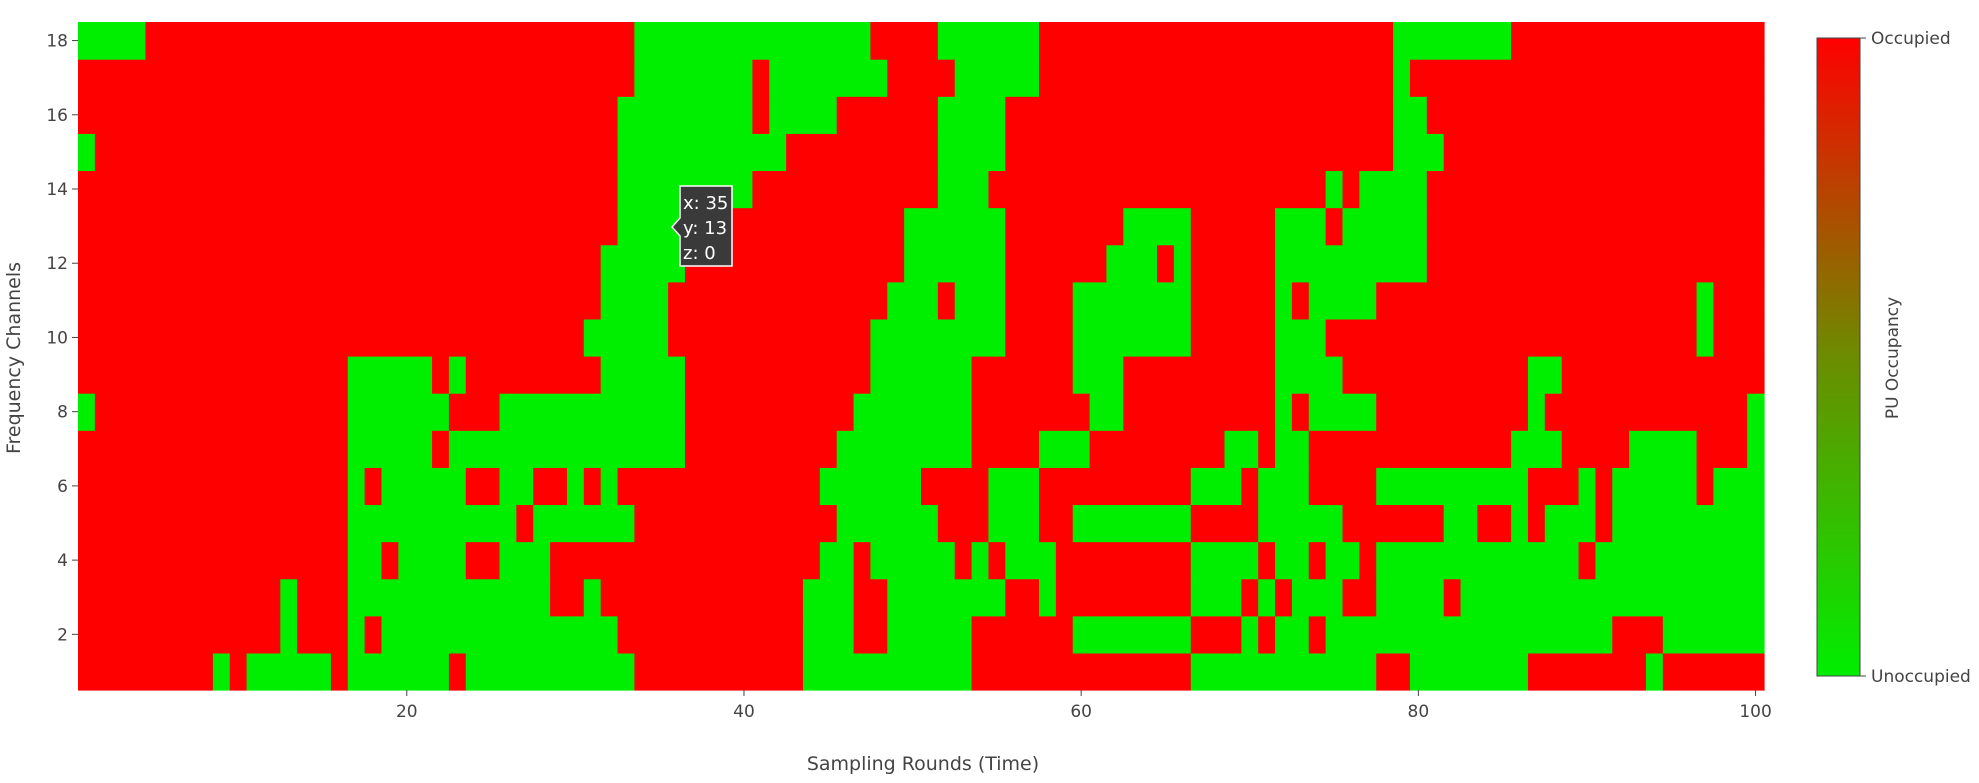 The height and width of the screenshot is (783, 1979). What do you see at coordinates (57, 42) in the screenshot?
I see `y-tick-label: 18` at bounding box center [57, 42].